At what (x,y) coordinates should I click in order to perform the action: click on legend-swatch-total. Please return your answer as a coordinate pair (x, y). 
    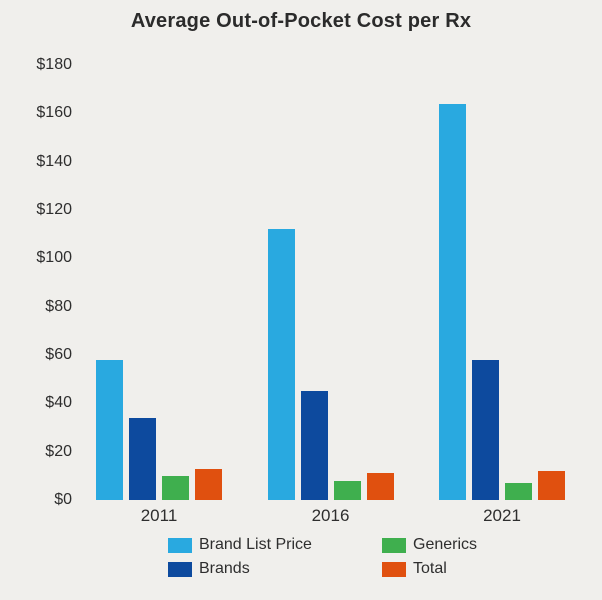
    Looking at the image, I should click on (394, 569).